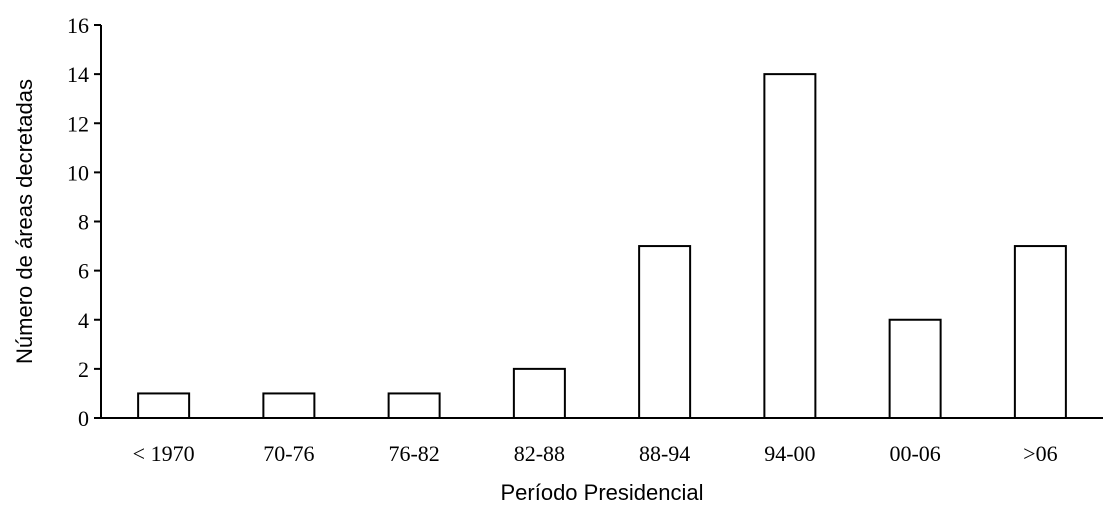  I want to click on x-tick-label-0: < 1970, so click(164, 453).